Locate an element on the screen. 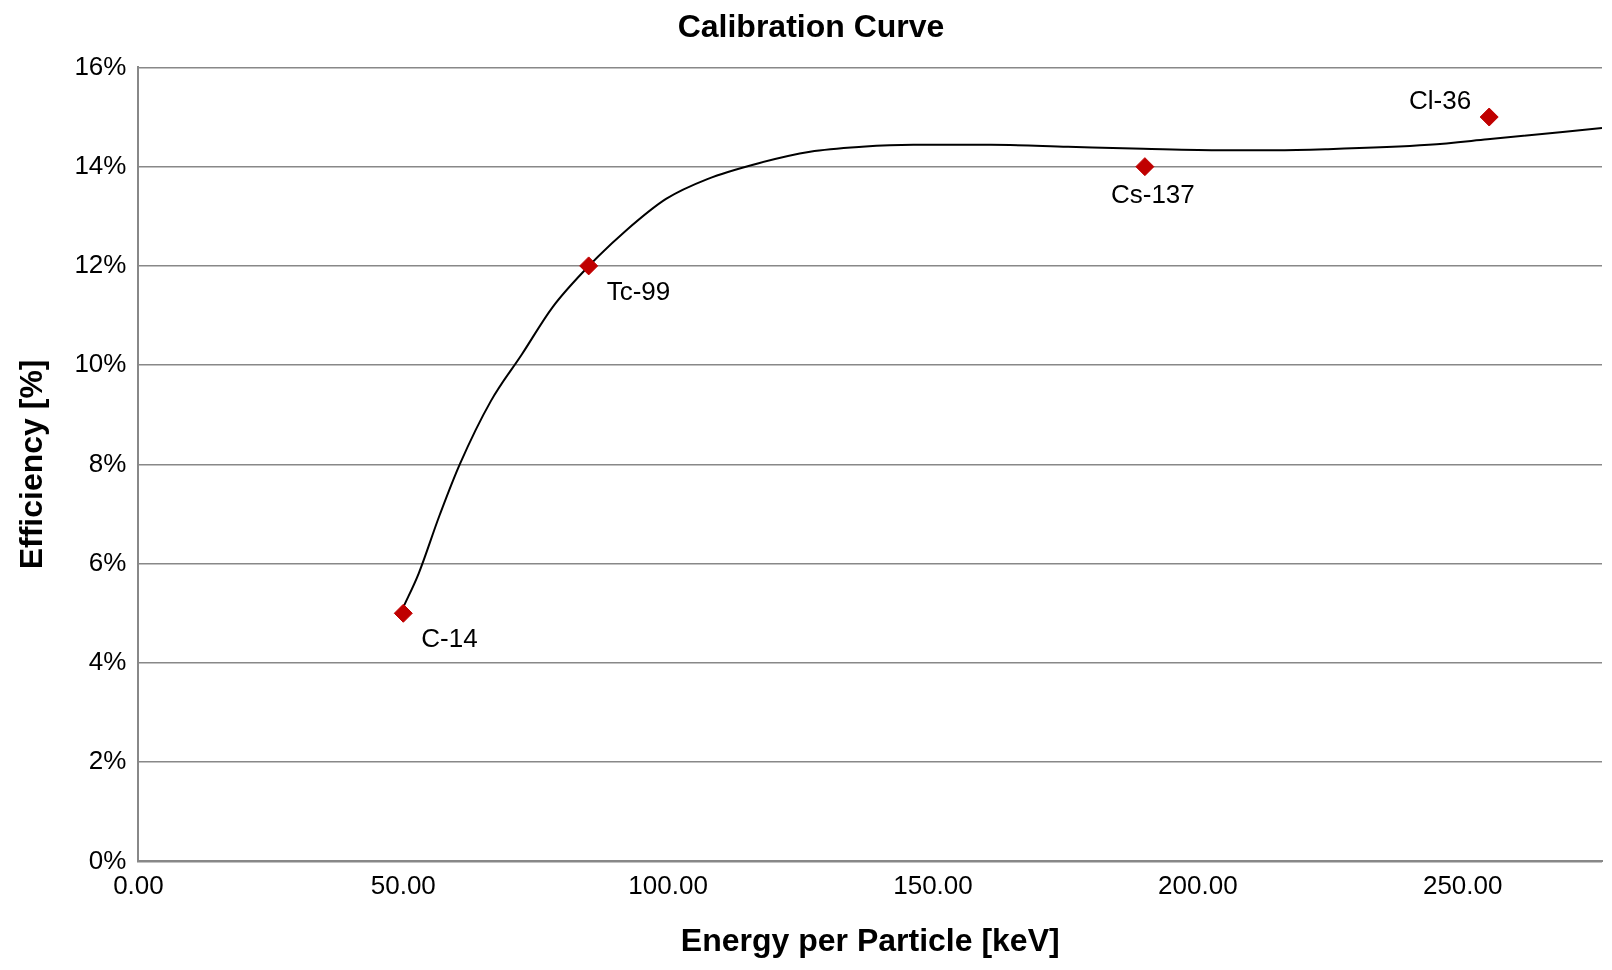  x-axis-title: Energy per Particle [keV] is located at coordinates (870, 939).